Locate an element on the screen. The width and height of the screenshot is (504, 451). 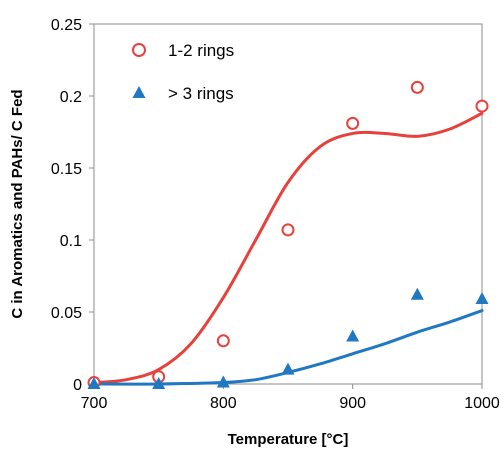
x-tick-label: 800 is located at coordinates (223, 403).